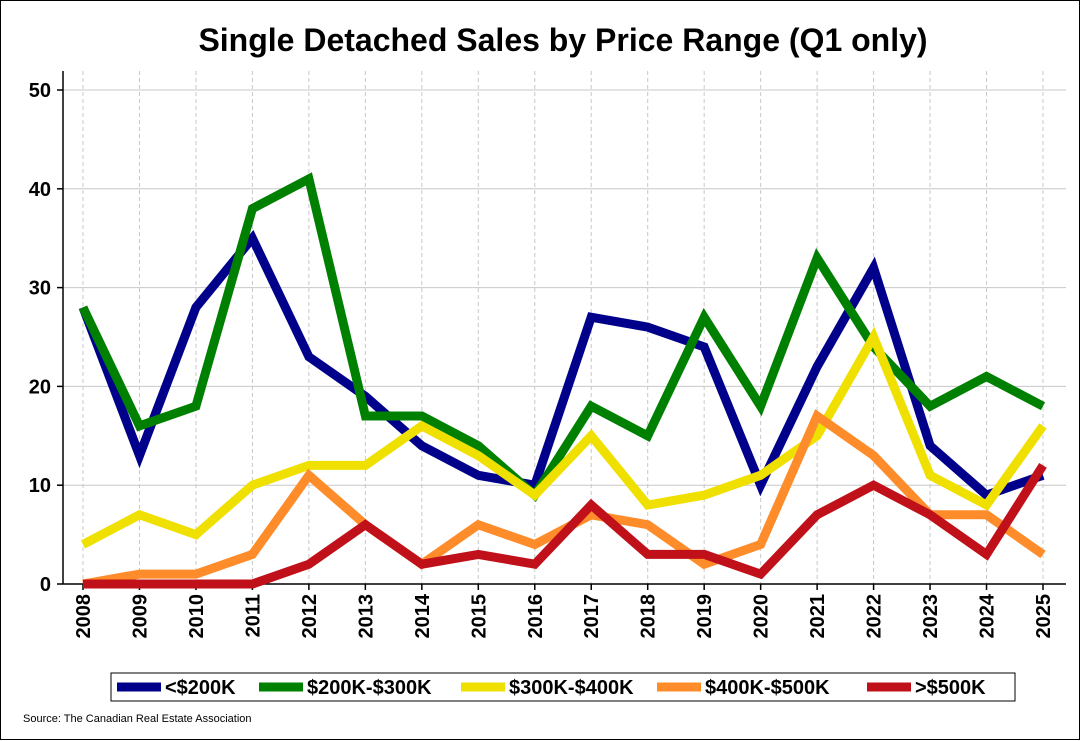 The height and width of the screenshot is (741, 1080). What do you see at coordinates (40, 190) in the screenshot?
I see `y-tick-label-40: 40` at bounding box center [40, 190].